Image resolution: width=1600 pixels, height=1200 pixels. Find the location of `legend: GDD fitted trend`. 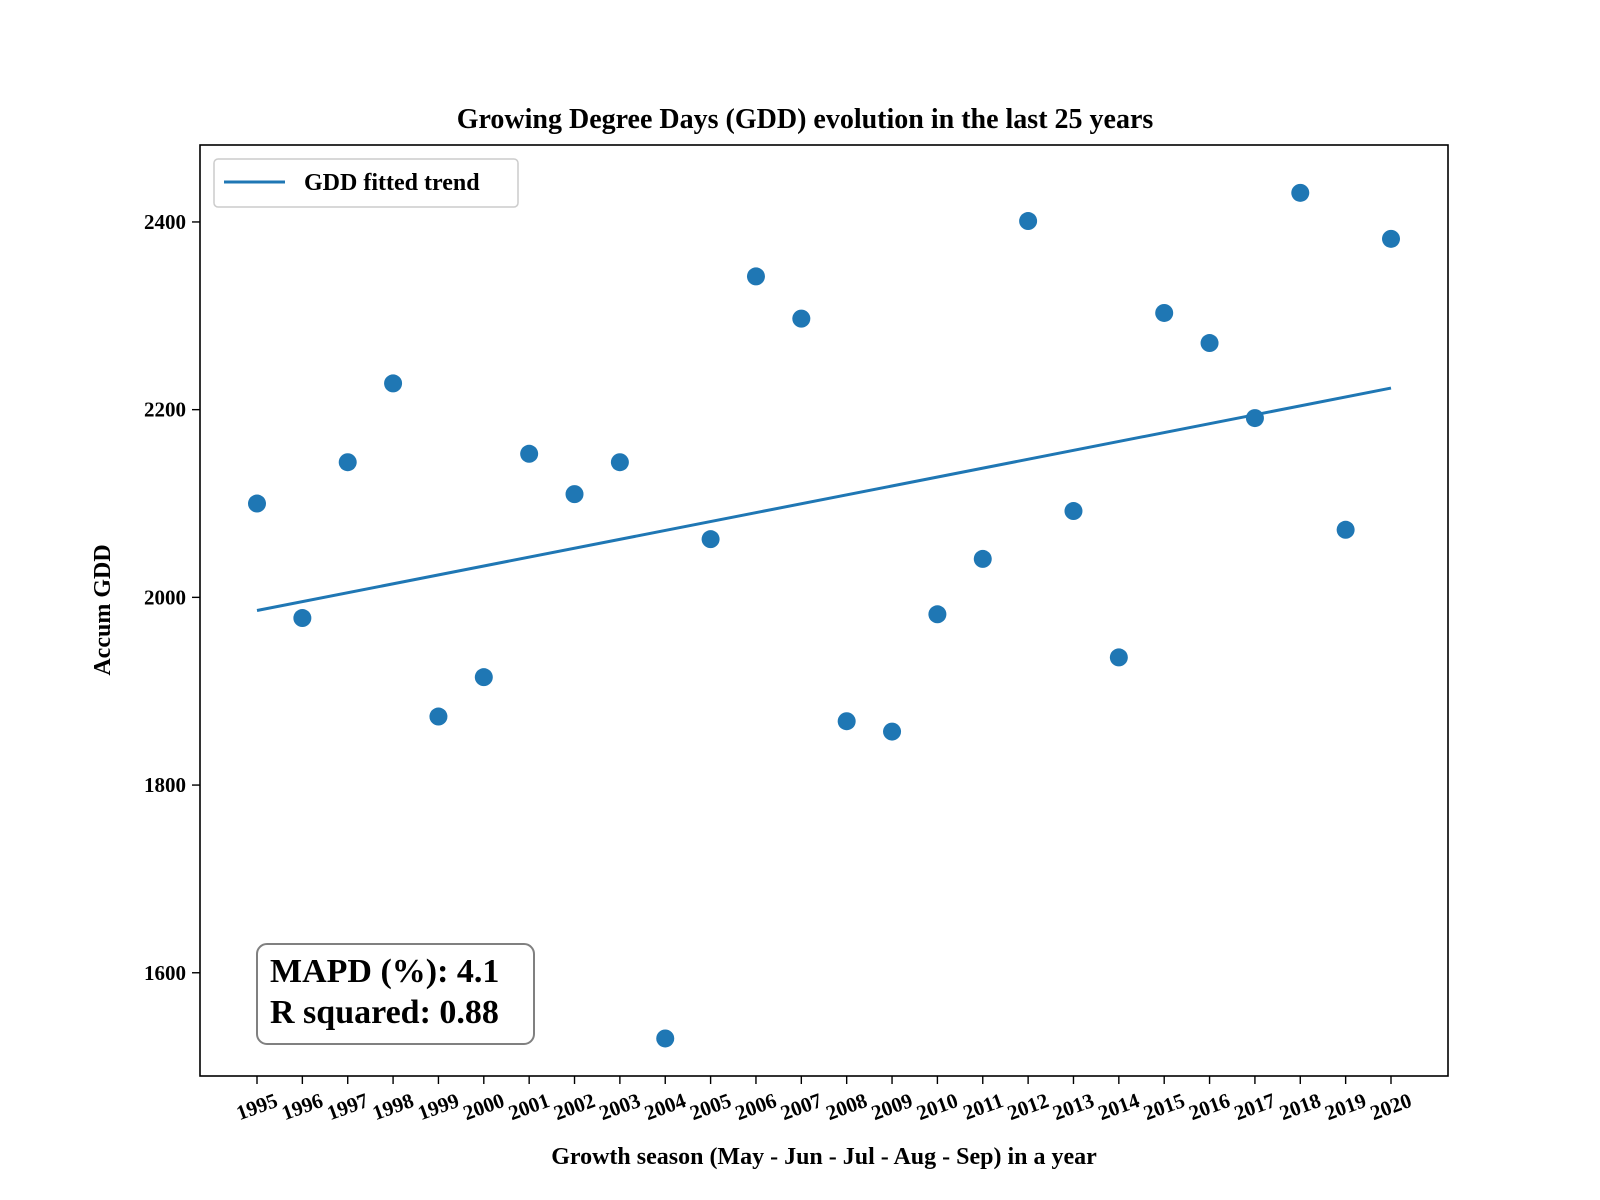

legend: GDD fitted trend is located at coordinates (366, 183).